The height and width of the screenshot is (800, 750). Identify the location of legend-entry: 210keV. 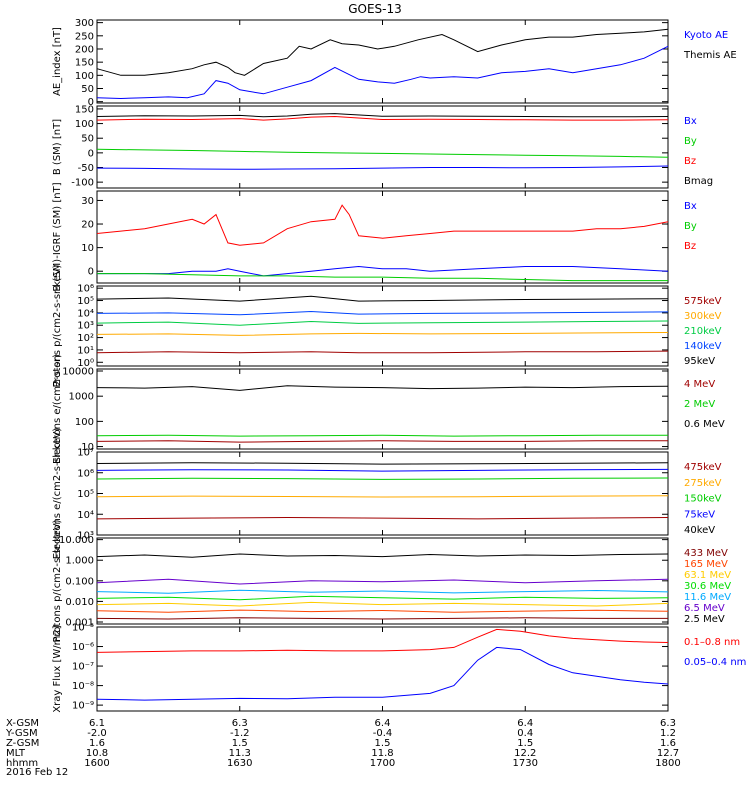
(703, 331).